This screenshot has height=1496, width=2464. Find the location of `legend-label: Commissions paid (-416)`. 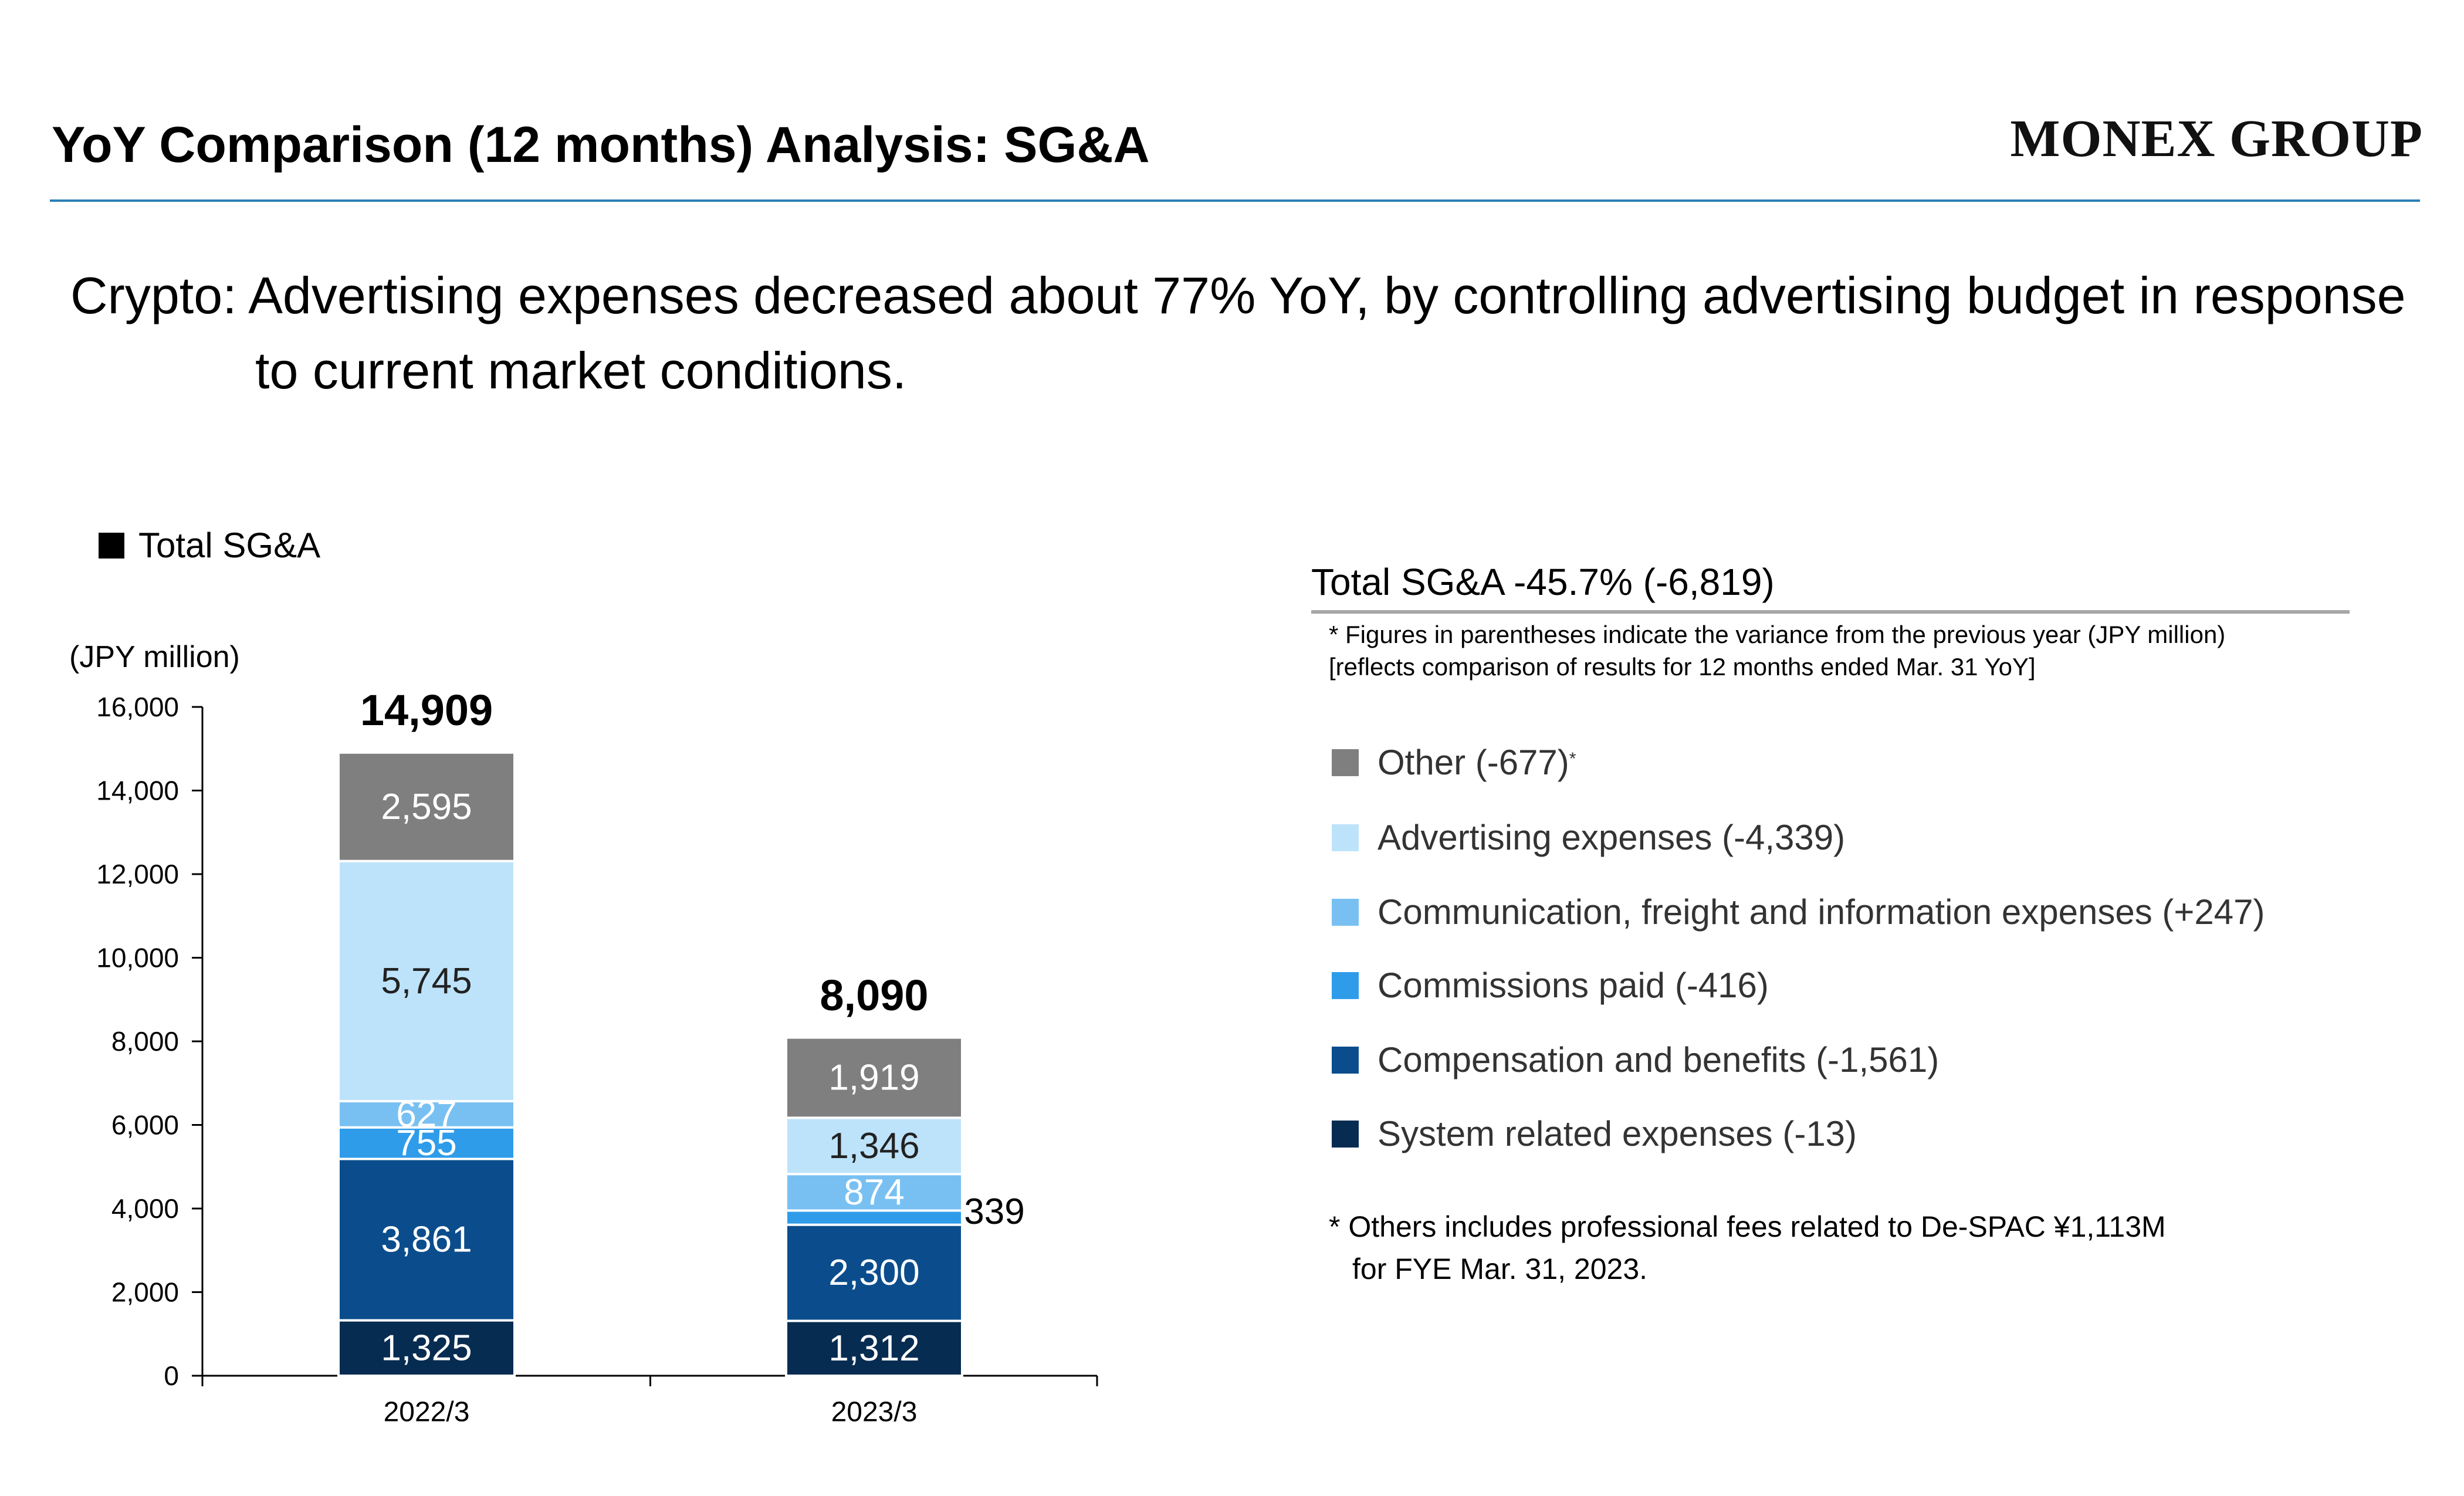

legend-label: Commissions paid (-416) is located at coordinates (1573, 985).